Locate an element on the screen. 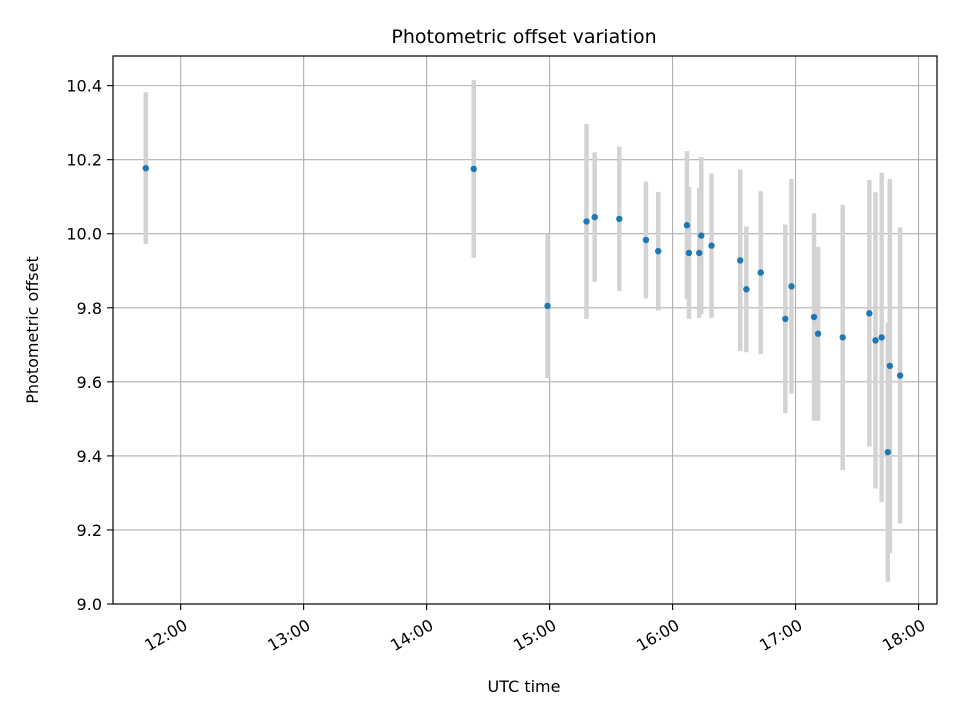  x-tick-label: 18:00 is located at coordinates (903, 635).